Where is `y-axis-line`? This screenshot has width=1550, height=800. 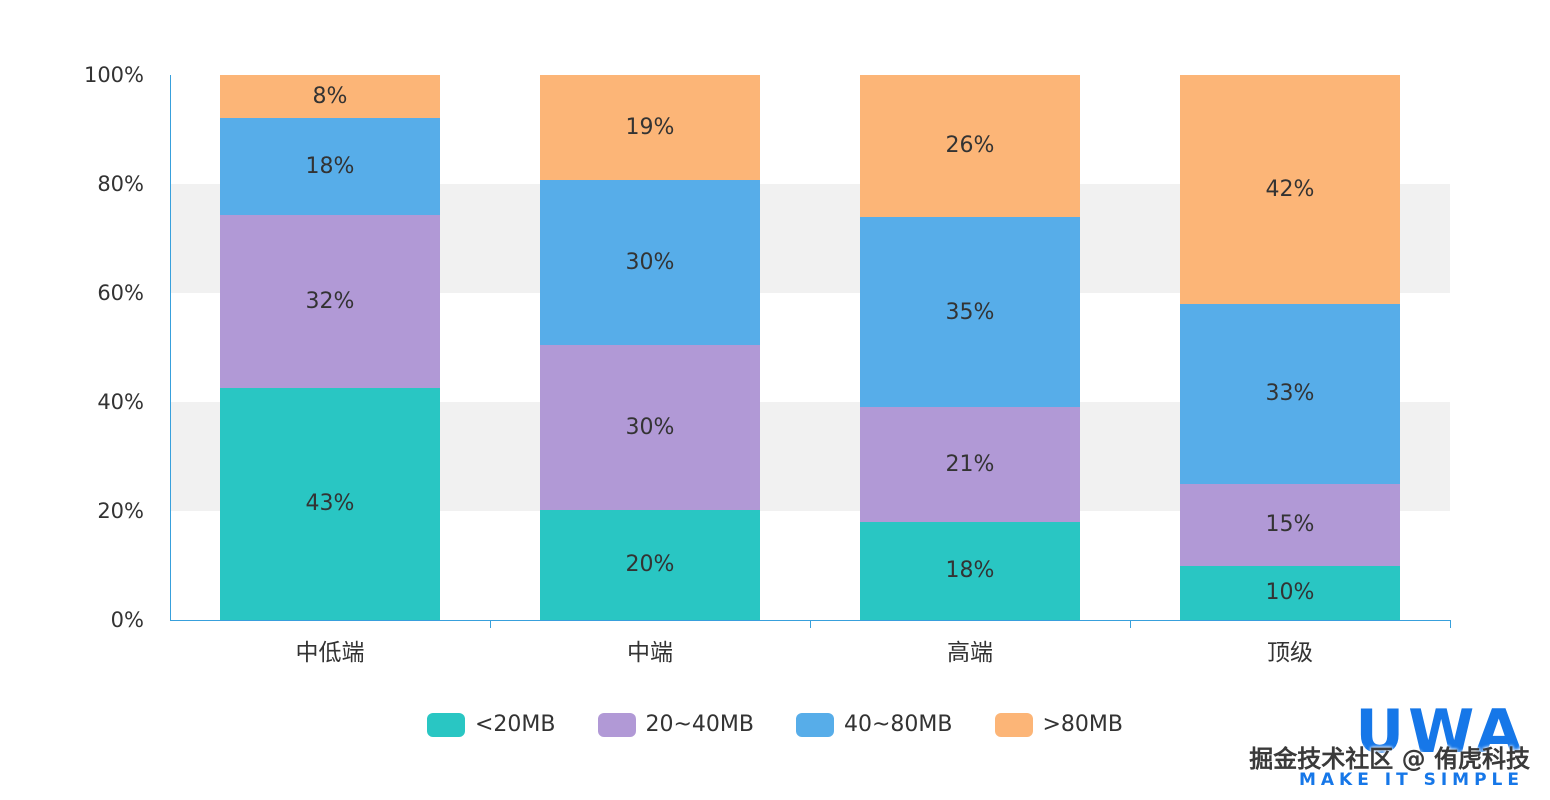 y-axis-line is located at coordinates (170, 348).